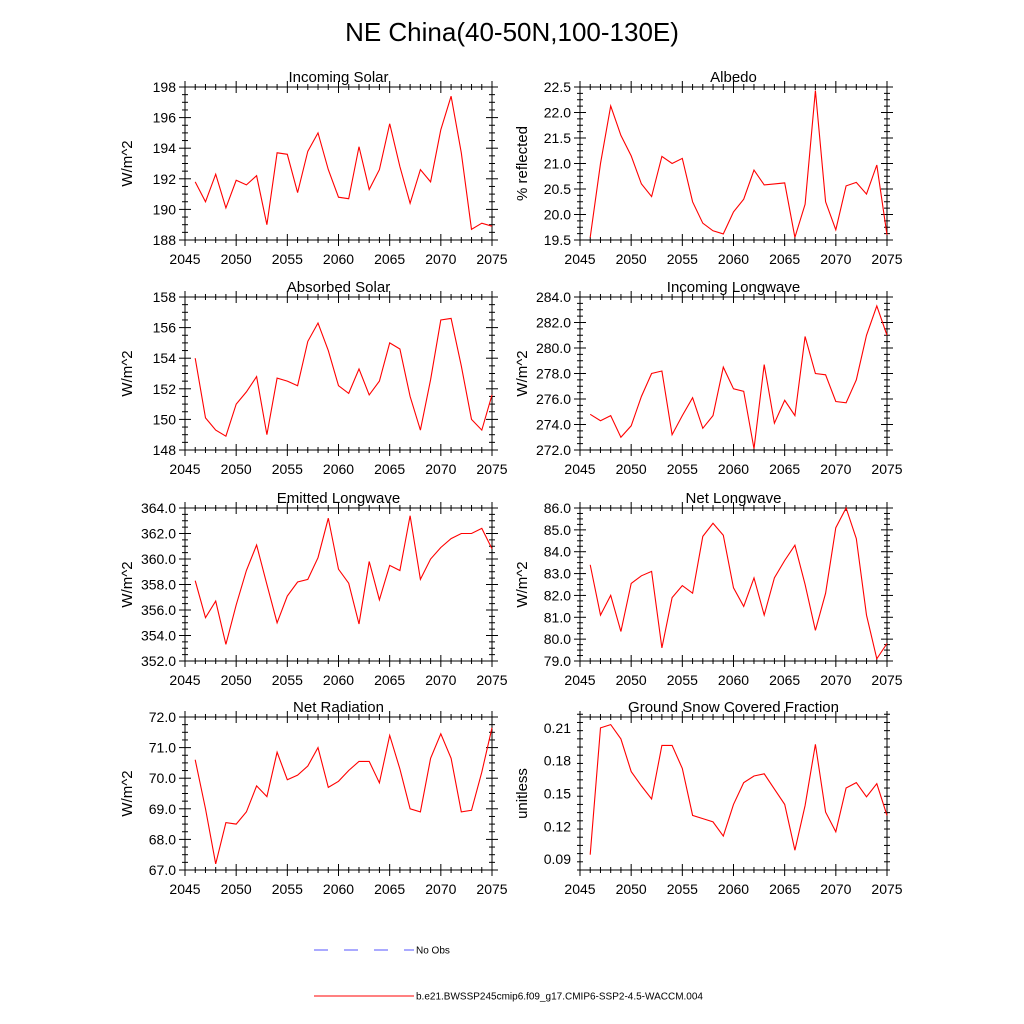 The width and height of the screenshot is (1024, 1024). I want to click on panel-title: Net Radiation, so click(338, 707).